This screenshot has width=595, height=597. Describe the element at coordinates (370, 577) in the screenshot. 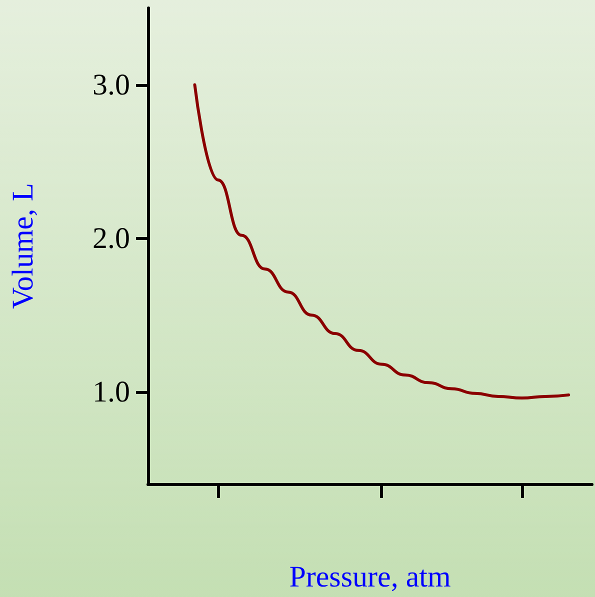

I see `x-axis-title: Pressure, atm` at that location.